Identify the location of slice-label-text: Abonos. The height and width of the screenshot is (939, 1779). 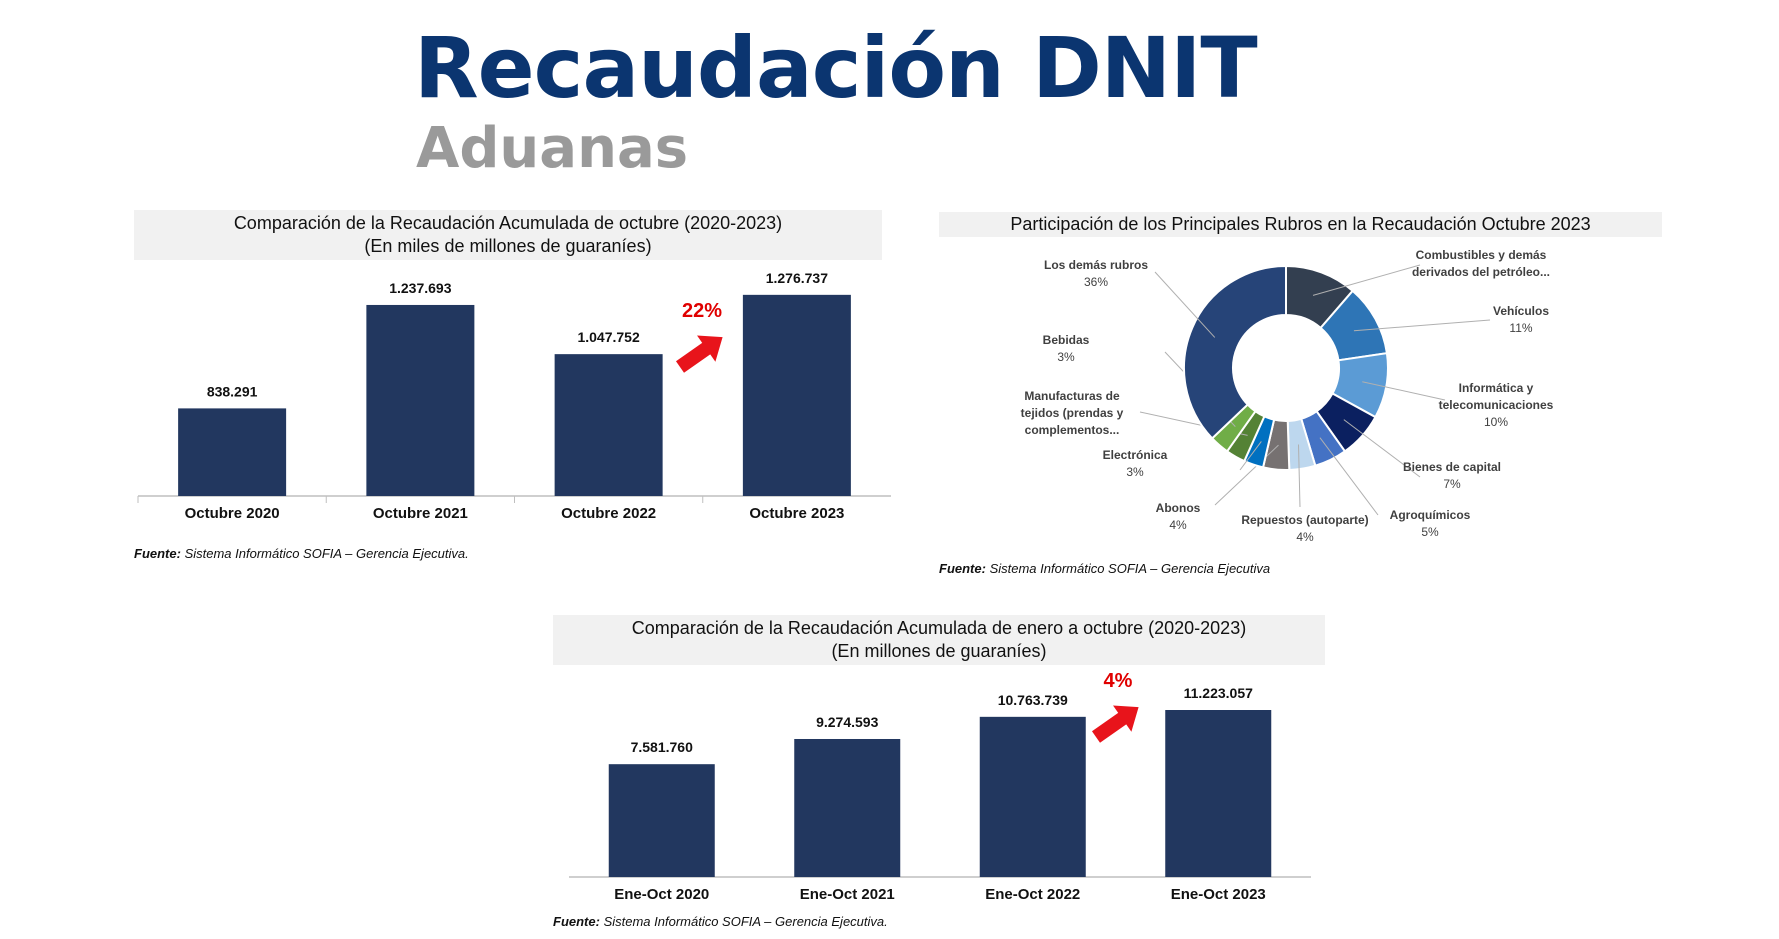
(1178, 508).